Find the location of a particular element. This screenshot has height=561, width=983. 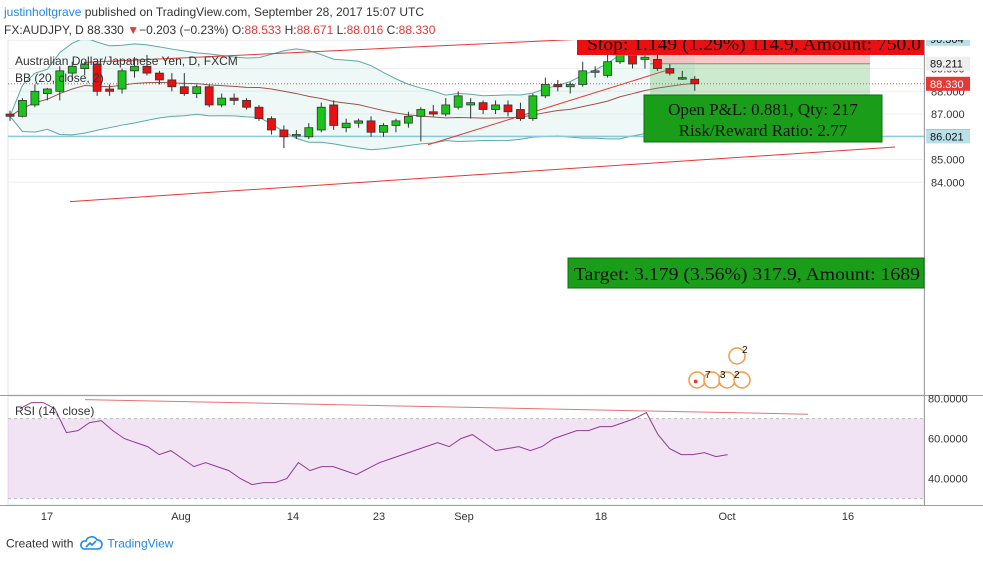

event-count: 2 is located at coordinates (737, 375).